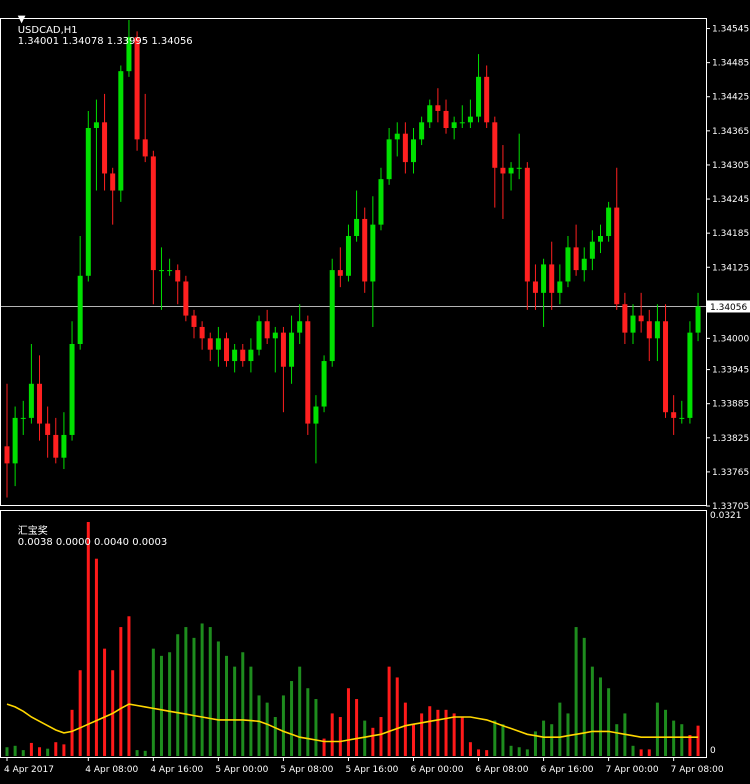 The width and height of the screenshot is (750, 784). What do you see at coordinates (730, 439) in the screenshot?
I see `price-axis-label: 1.33825` at bounding box center [730, 439].